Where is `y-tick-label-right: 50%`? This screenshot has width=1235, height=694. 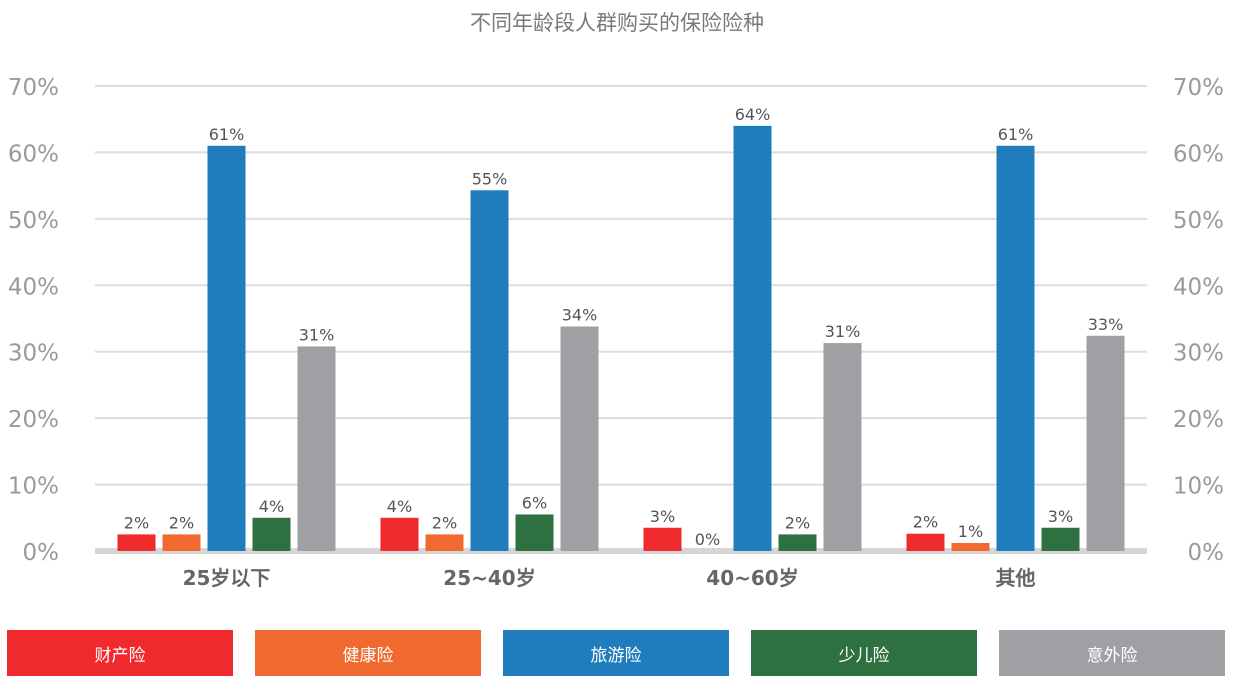
y-tick-label-right: 50% is located at coordinates (1198, 221).